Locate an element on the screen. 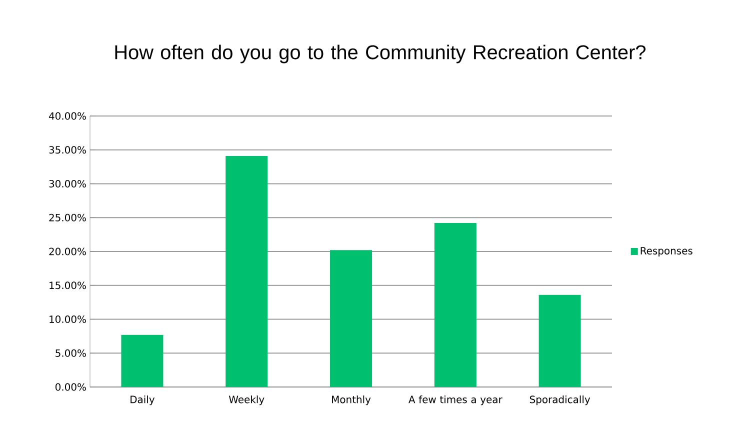 This screenshot has width=737, height=446. y-tick-label: 10.00% is located at coordinates (68, 319).